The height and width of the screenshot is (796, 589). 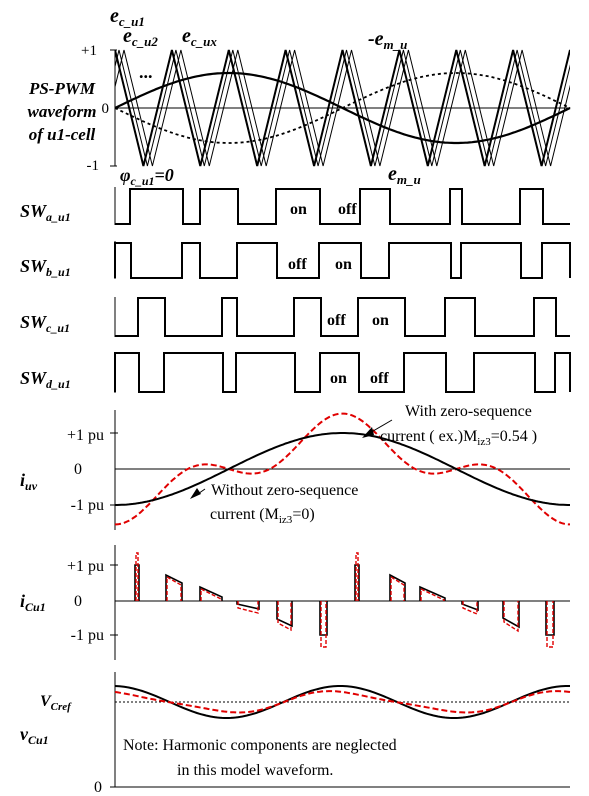 I want to click on iuv-annot-with-arrowhead, so click(x=368, y=432).